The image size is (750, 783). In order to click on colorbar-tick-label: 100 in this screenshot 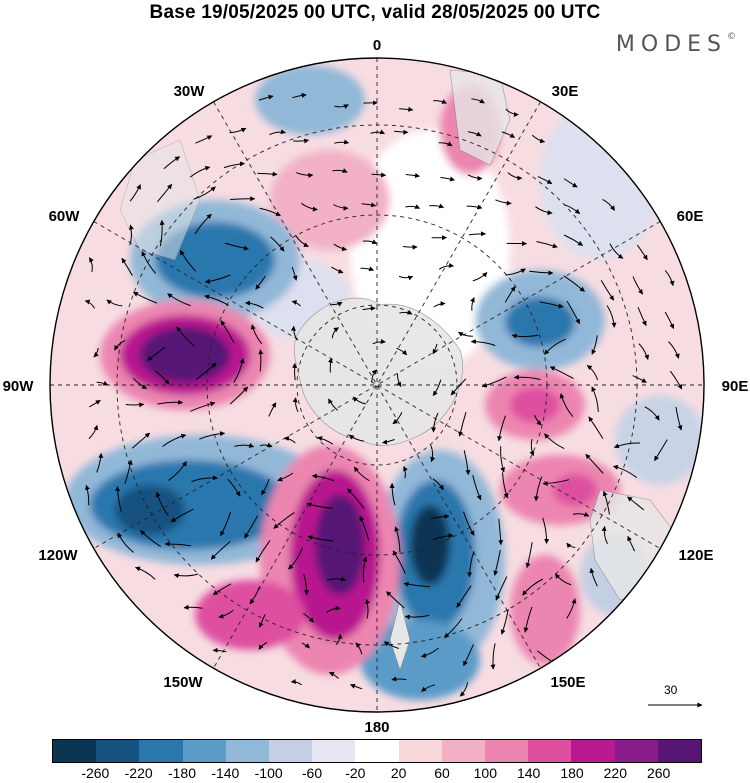, I will do `click(485, 773)`.